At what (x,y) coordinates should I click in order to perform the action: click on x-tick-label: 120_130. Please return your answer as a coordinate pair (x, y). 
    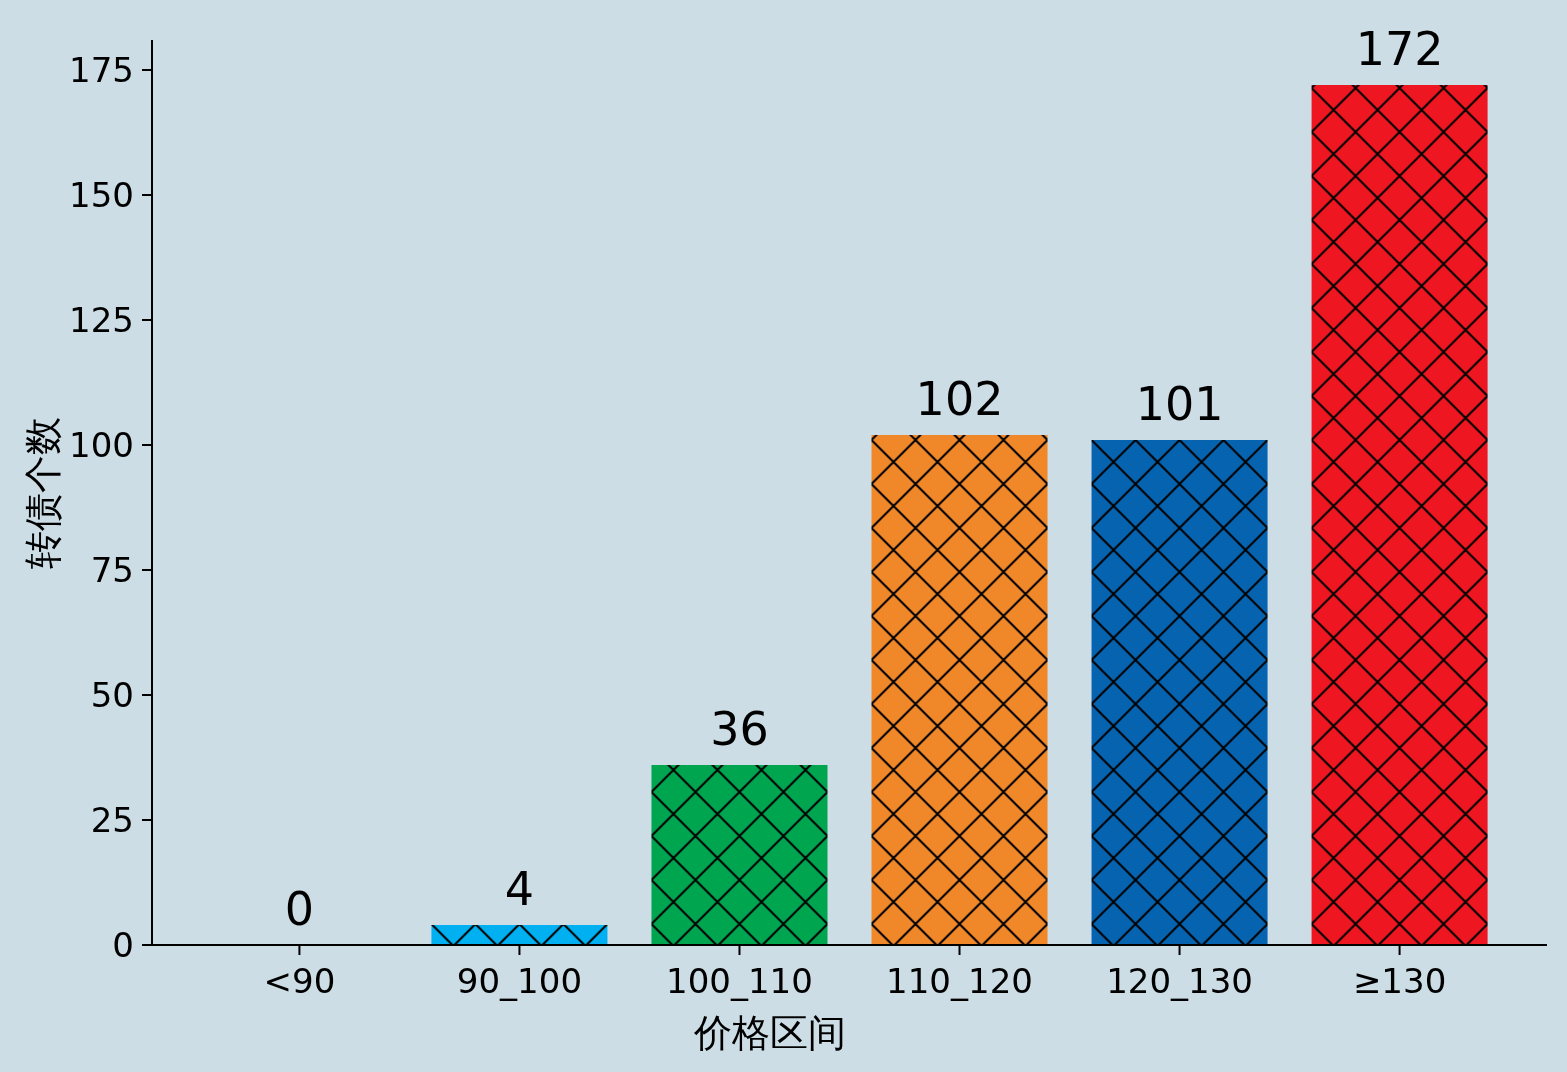
    Looking at the image, I should click on (1179, 981).